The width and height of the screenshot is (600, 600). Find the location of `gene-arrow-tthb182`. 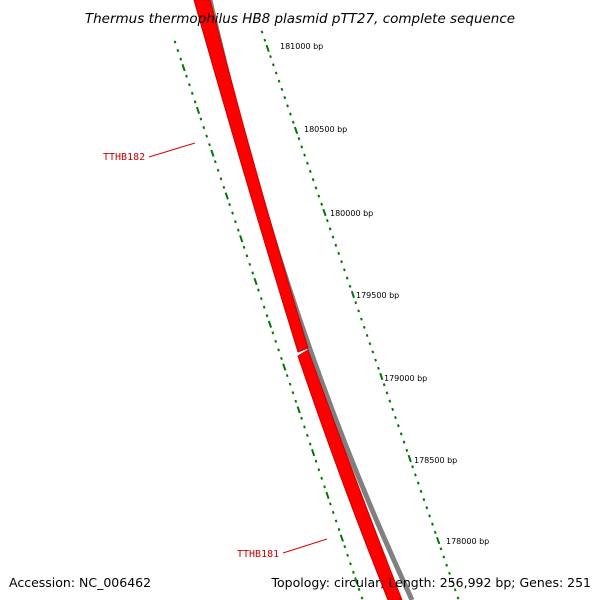

gene-arrow-tthb182 is located at coordinates (251, 176).